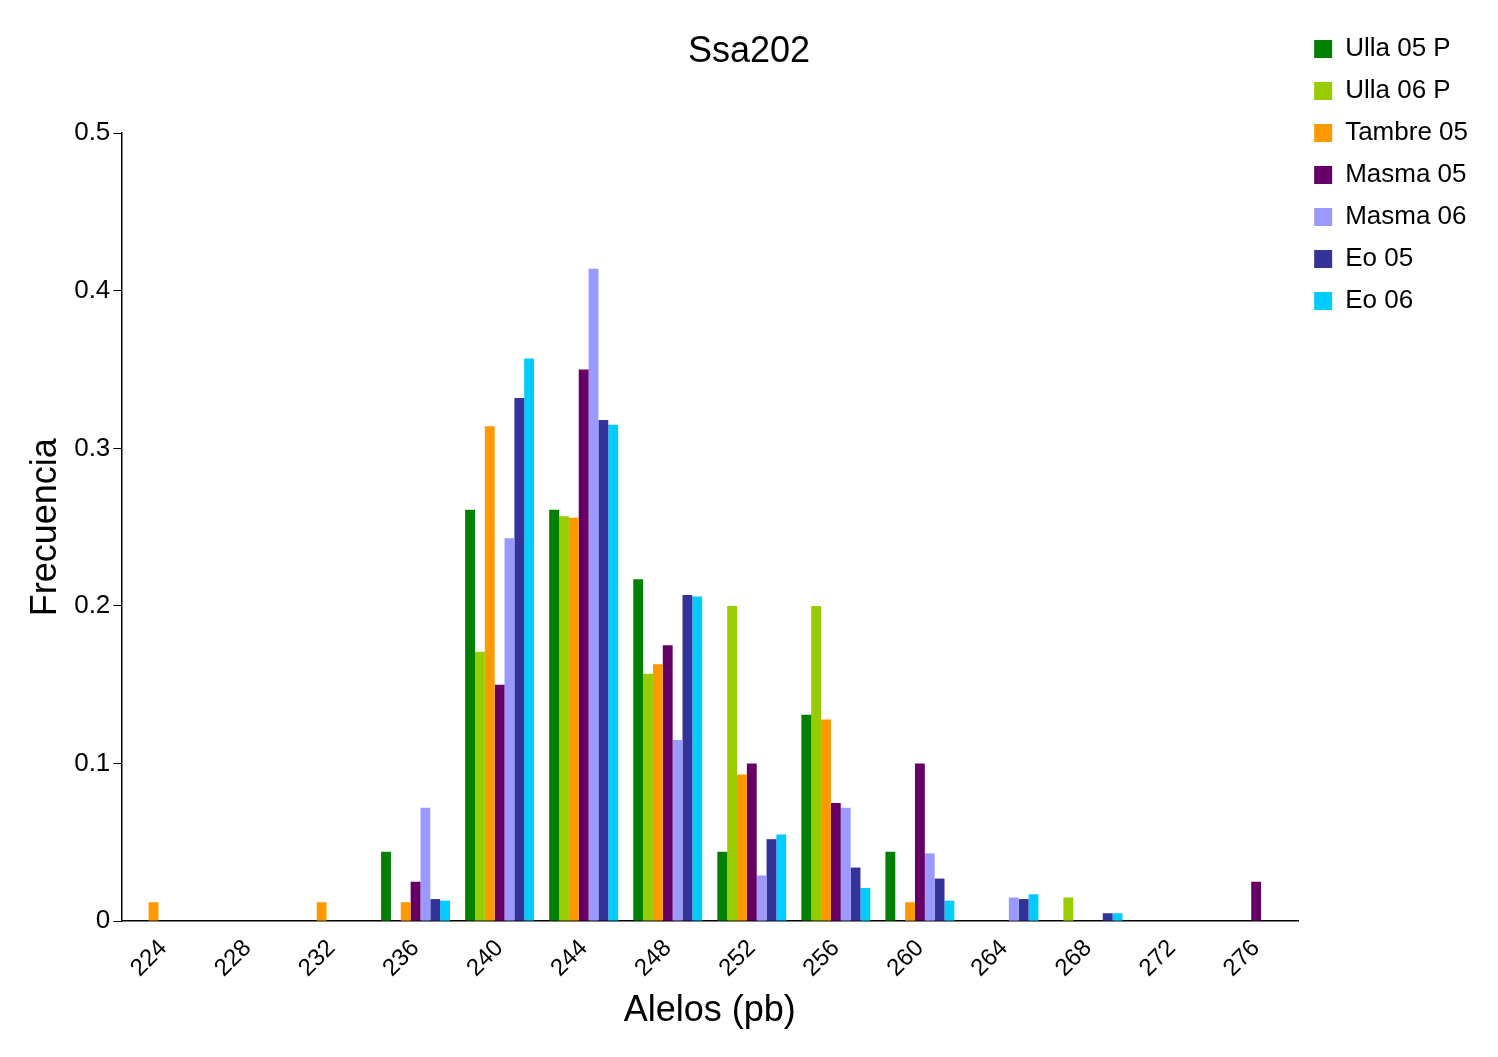 Image resolution: width=1498 pixels, height=1057 pixels. Describe the element at coordinates (92, 288) in the screenshot. I see `y-tick-label: 0.4` at that location.